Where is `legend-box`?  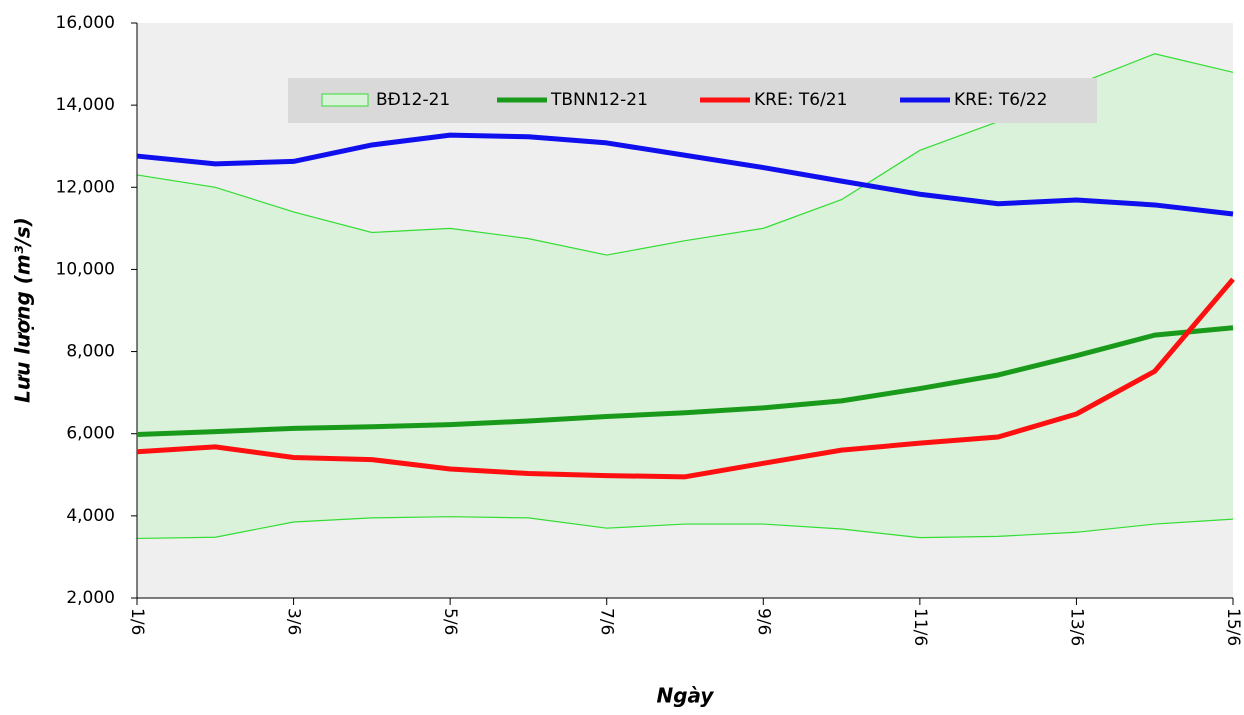 legend-box is located at coordinates (692, 100).